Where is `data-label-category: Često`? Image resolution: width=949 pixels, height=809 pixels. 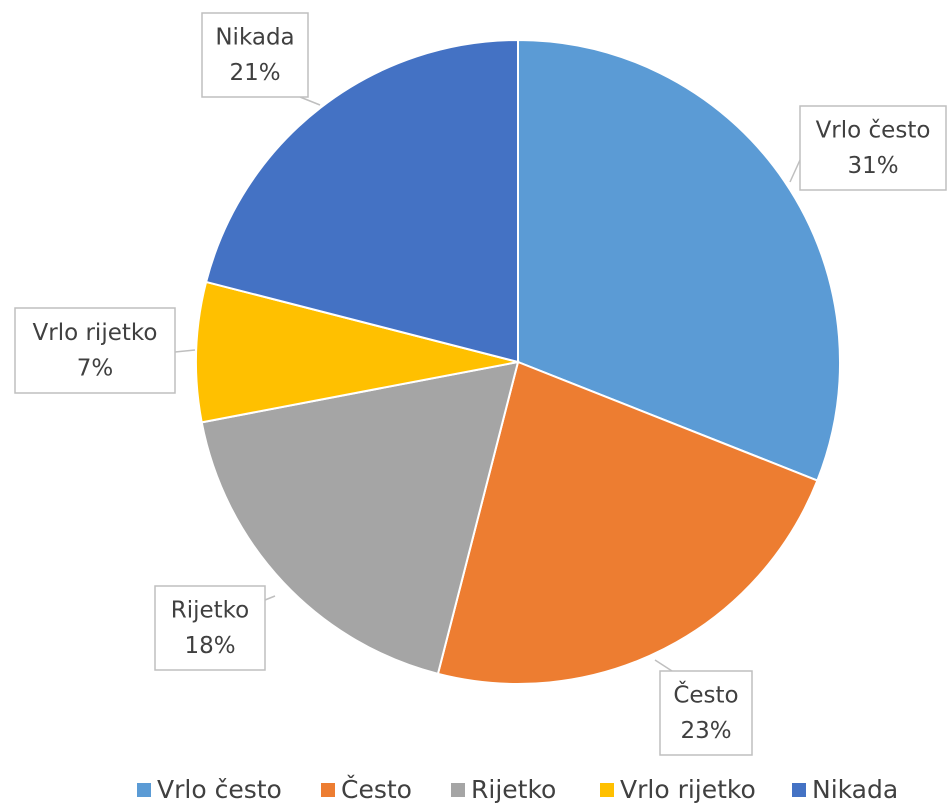
data-label-category: Često is located at coordinates (705, 695).